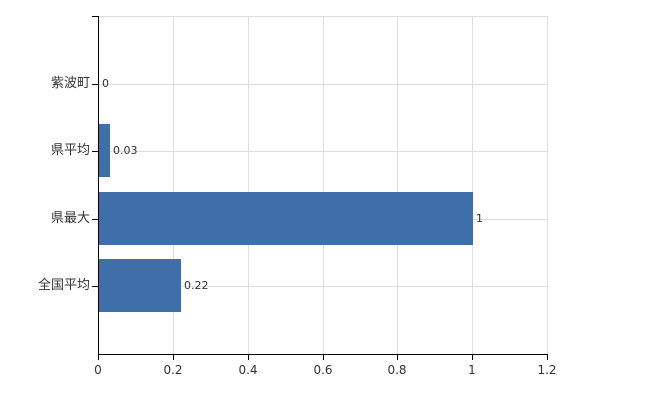 The height and width of the screenshot is (400, 650). What do you see at coordinates (472, 370) in the screenshot?
I see `x-tick-label: 1` at bounding box center [472, 370].